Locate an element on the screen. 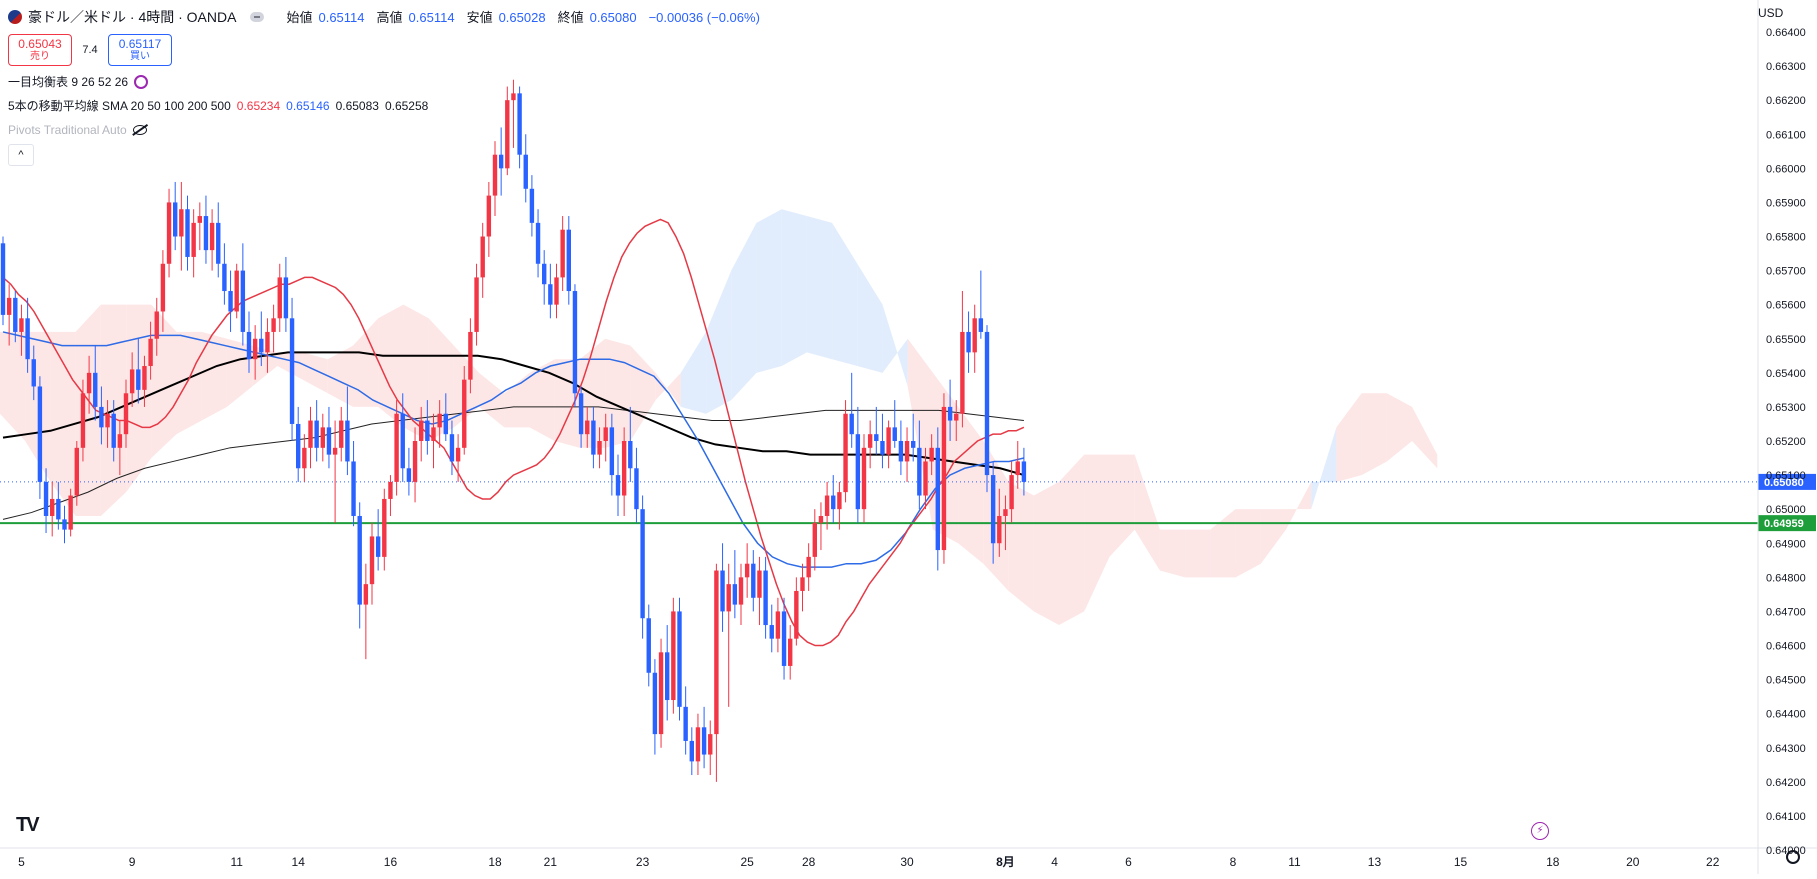  pivots-label: Pivots Traditional Auto is located at coordinates (67, 130).